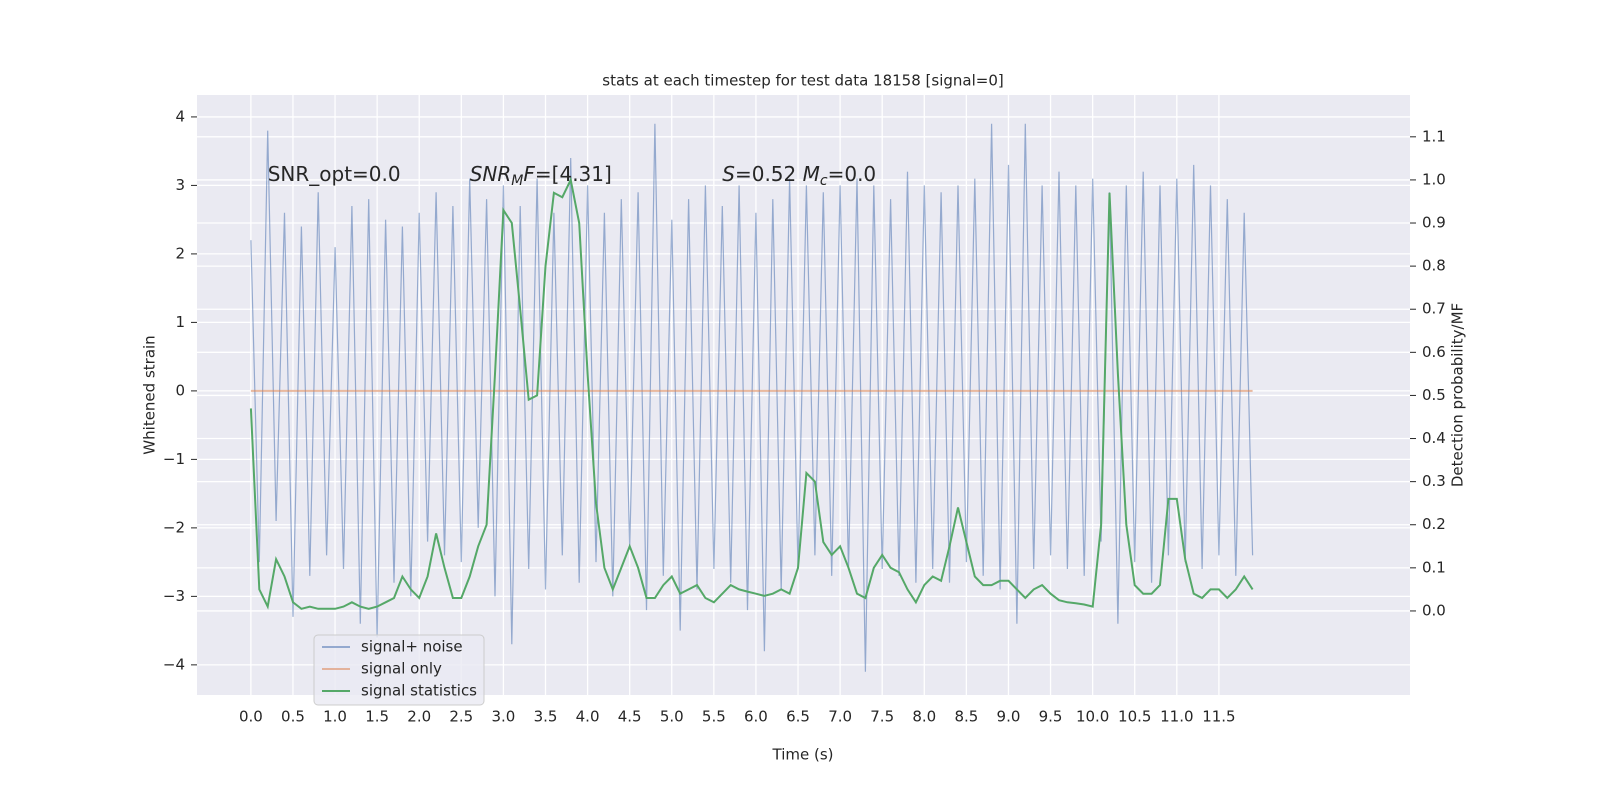 This screenshot has height=800, width=1600. I want to click on y-tick-label: −4, so click(174, 664).